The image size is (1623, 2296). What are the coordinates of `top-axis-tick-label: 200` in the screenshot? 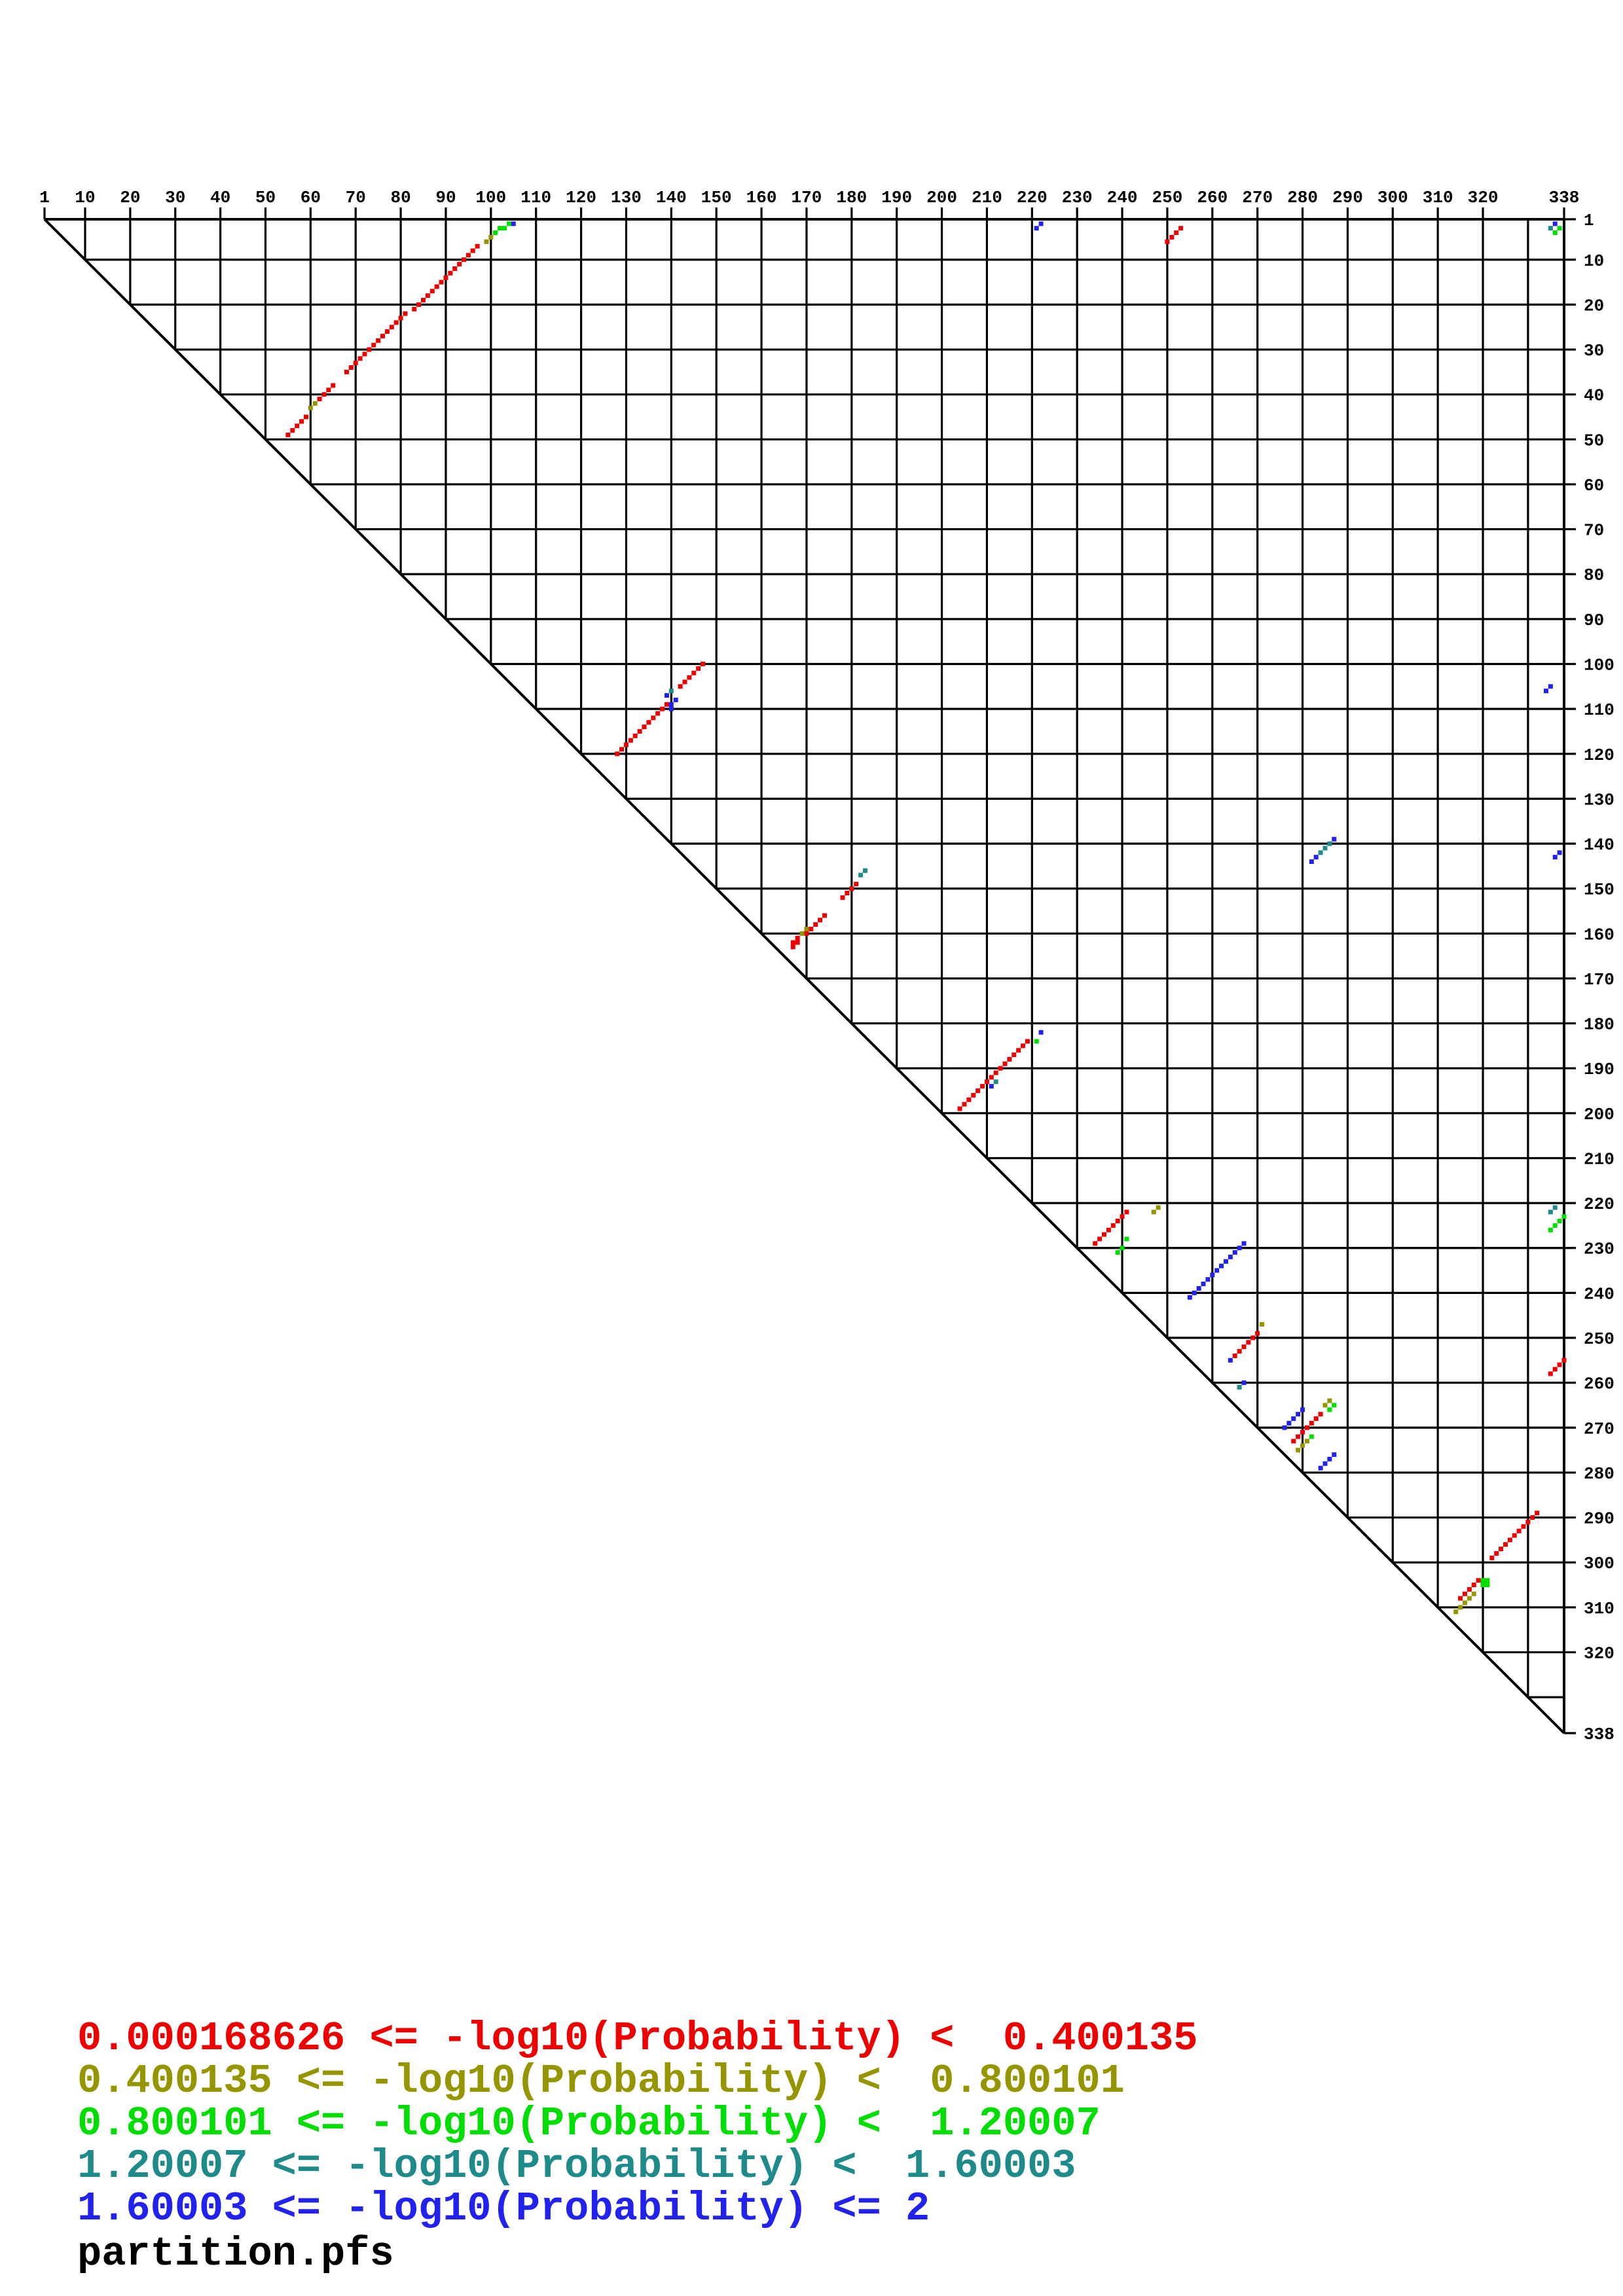 It's located at (941, 197).